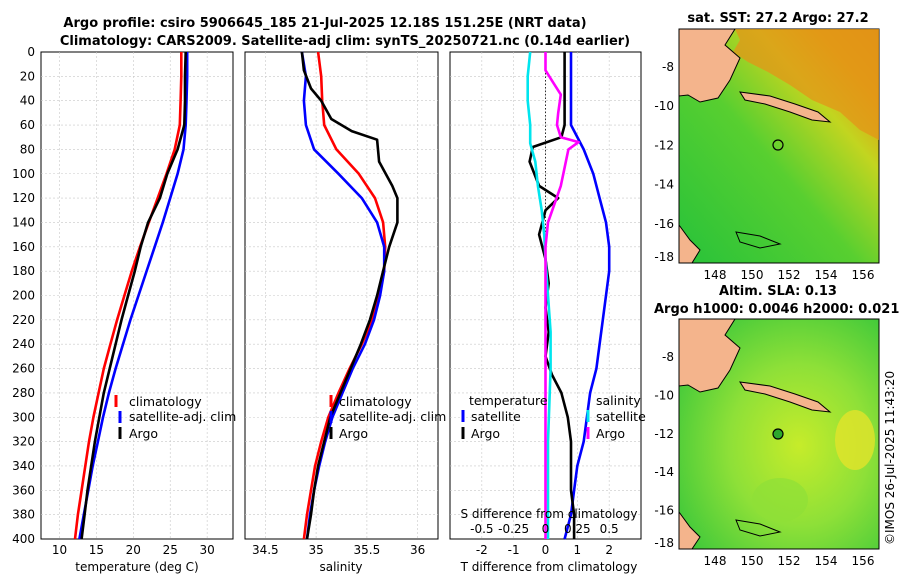 The image size is (900, 580). Describe the element at coordinates (27, 125) in the screenshot. I see `y-tick-label: 60` at that location.